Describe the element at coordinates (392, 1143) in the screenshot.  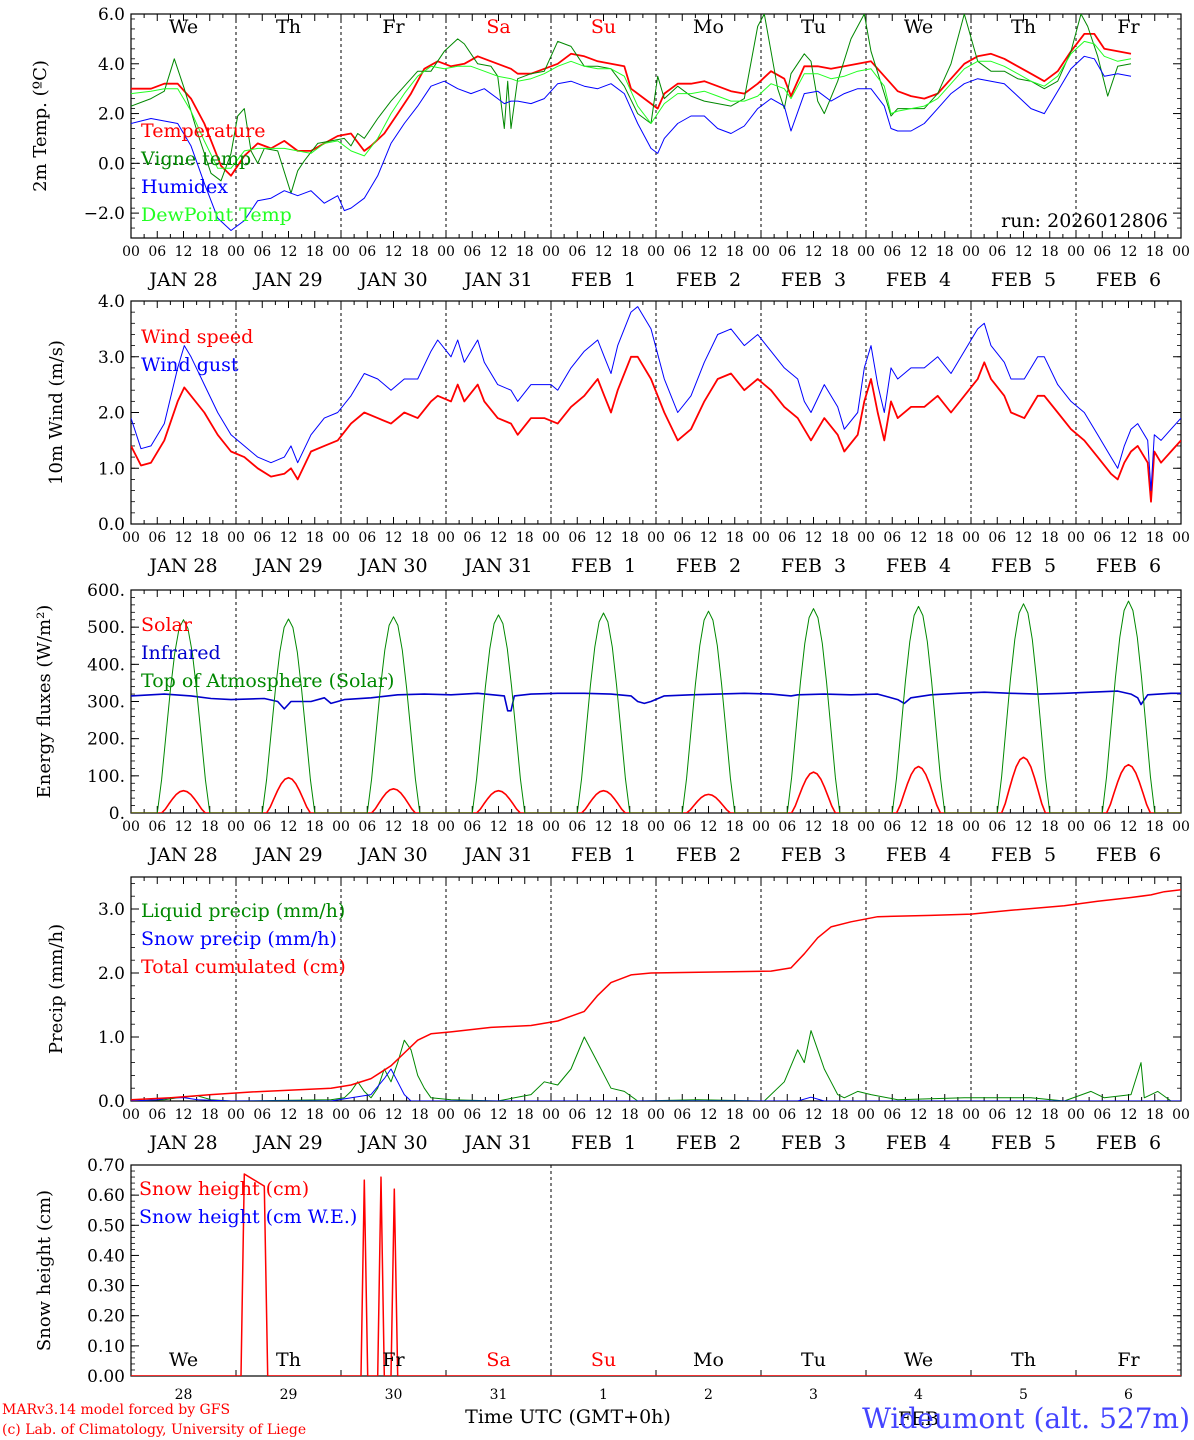
I see `date-label: JAN 30` at that location.